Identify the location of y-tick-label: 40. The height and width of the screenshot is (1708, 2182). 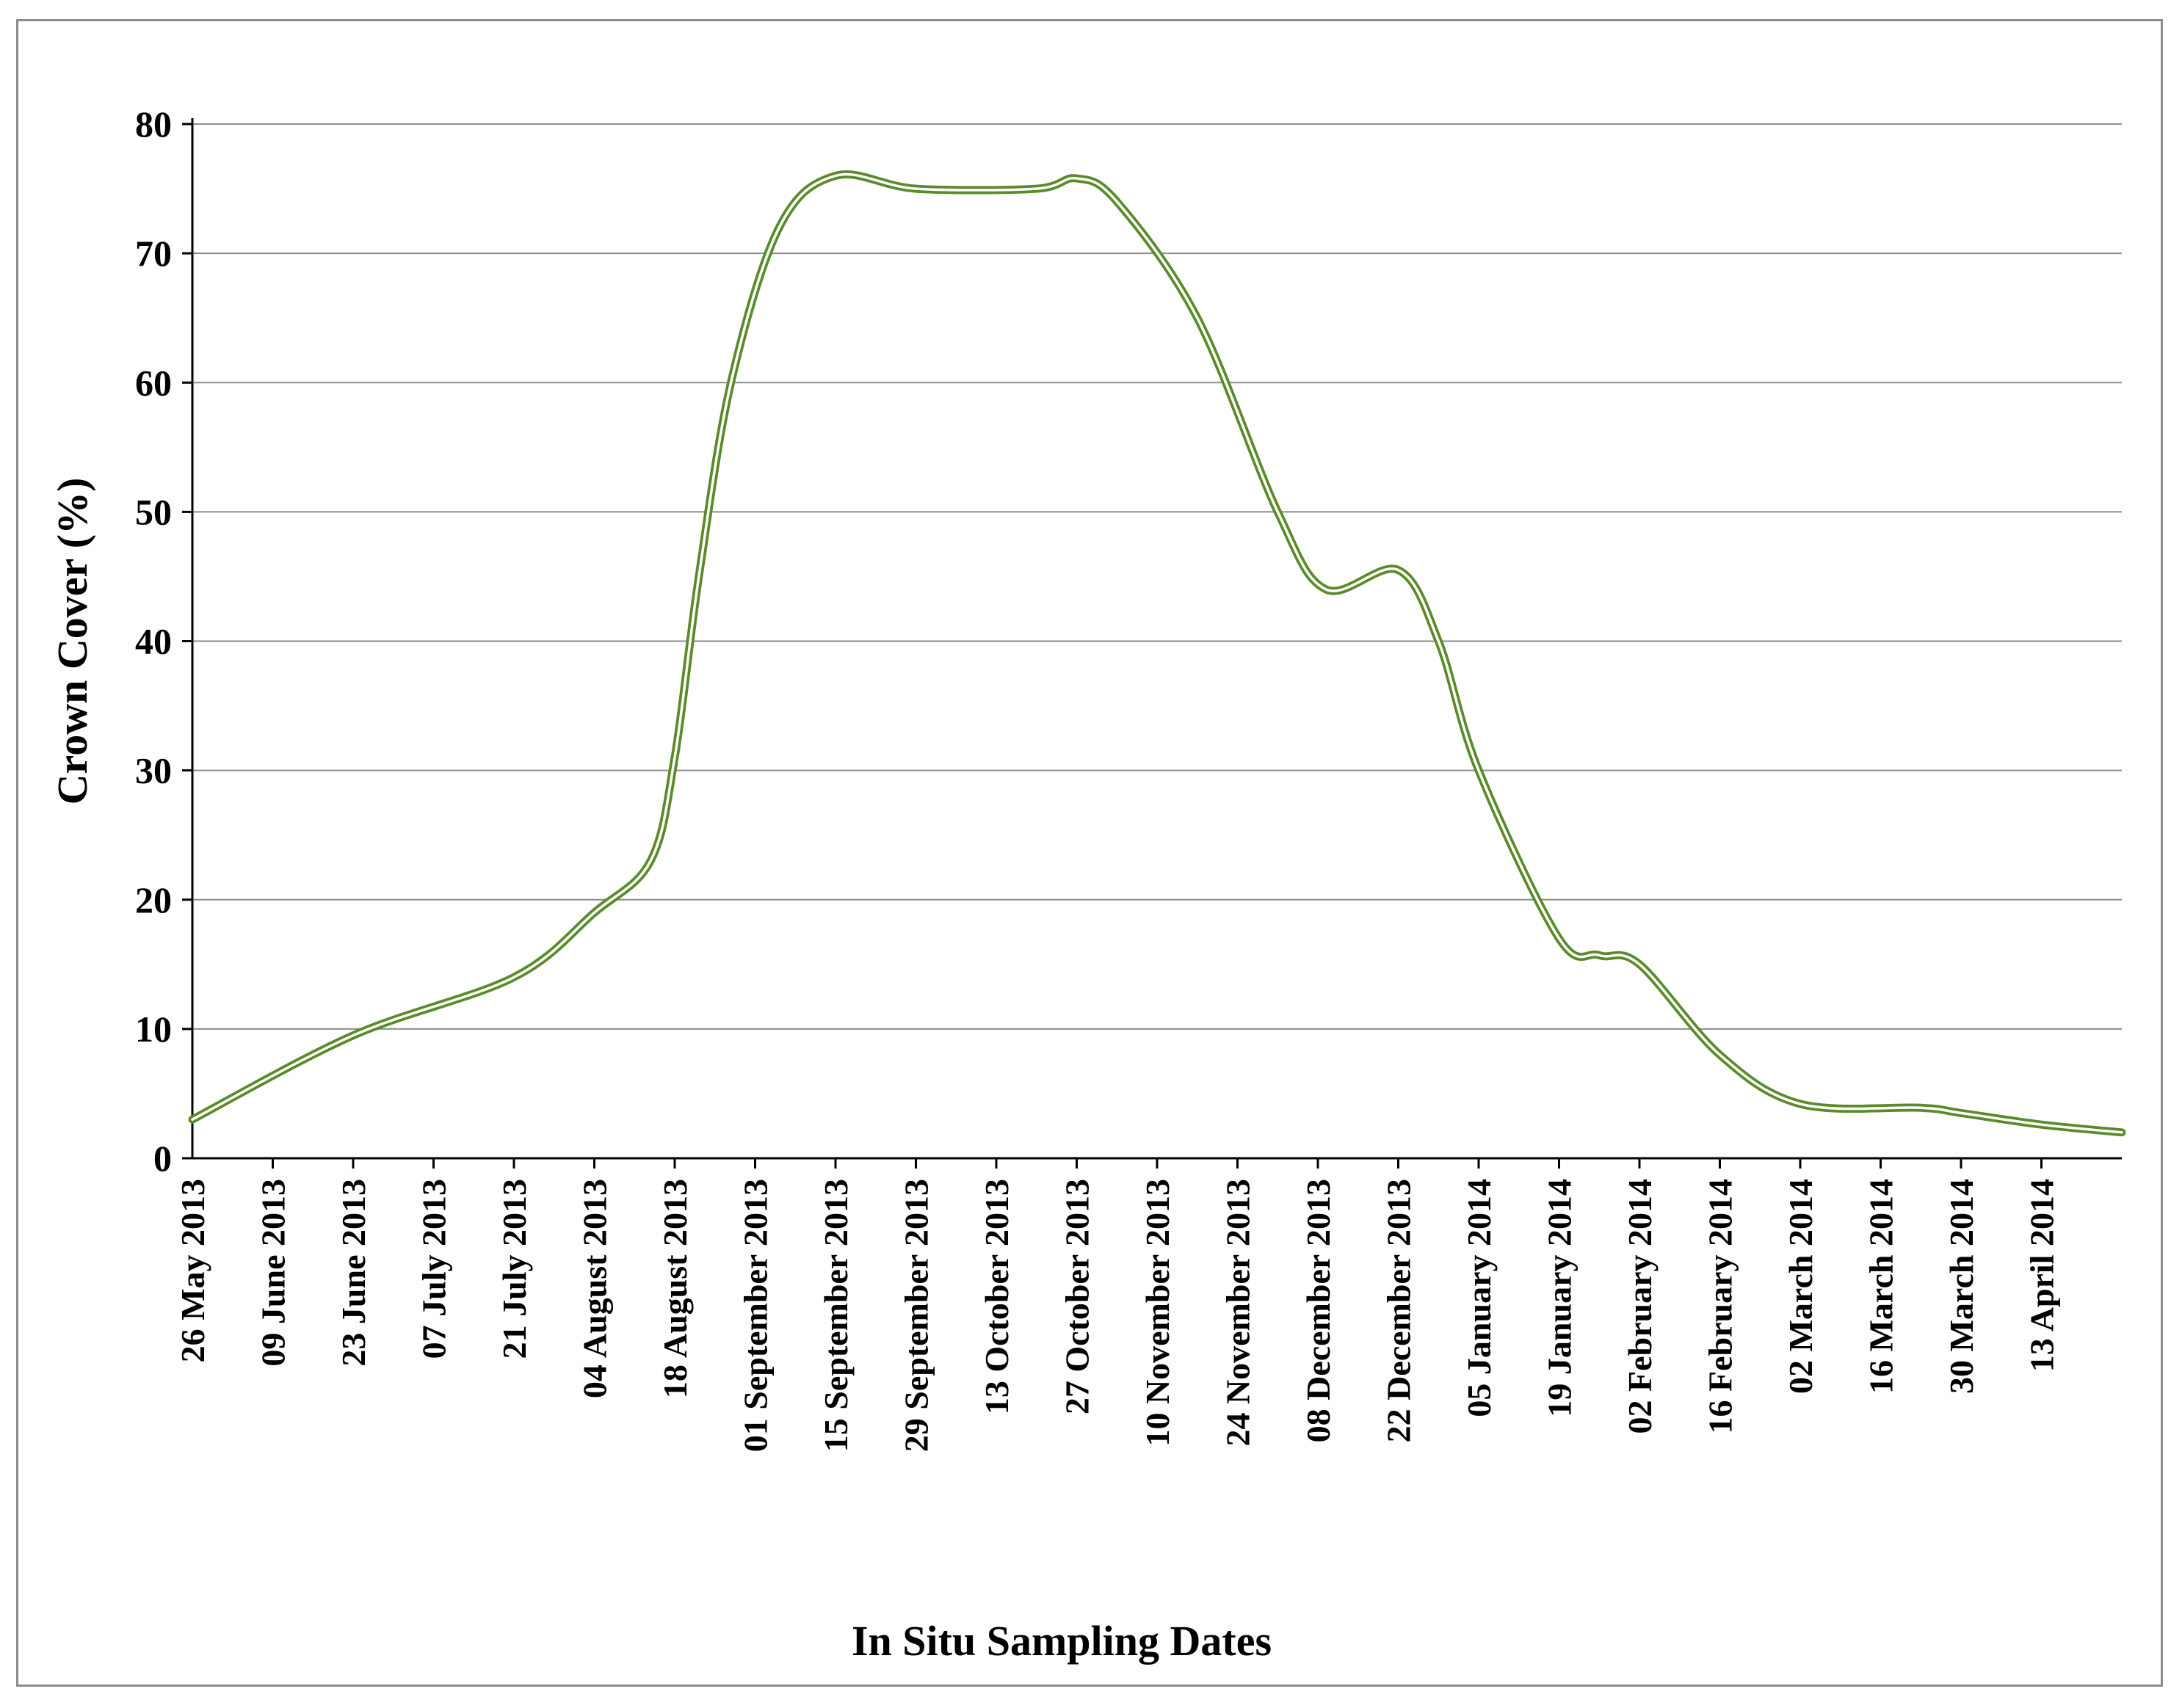
(153, 641).